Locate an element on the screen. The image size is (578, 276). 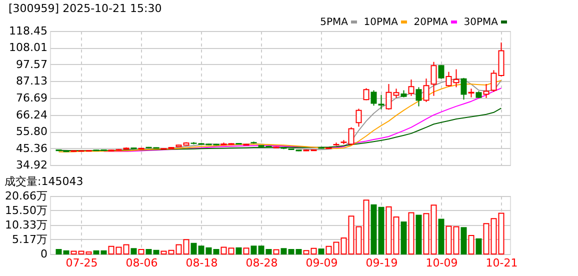
y-tick-label: 76.69 is located at coordinates (32, 97).